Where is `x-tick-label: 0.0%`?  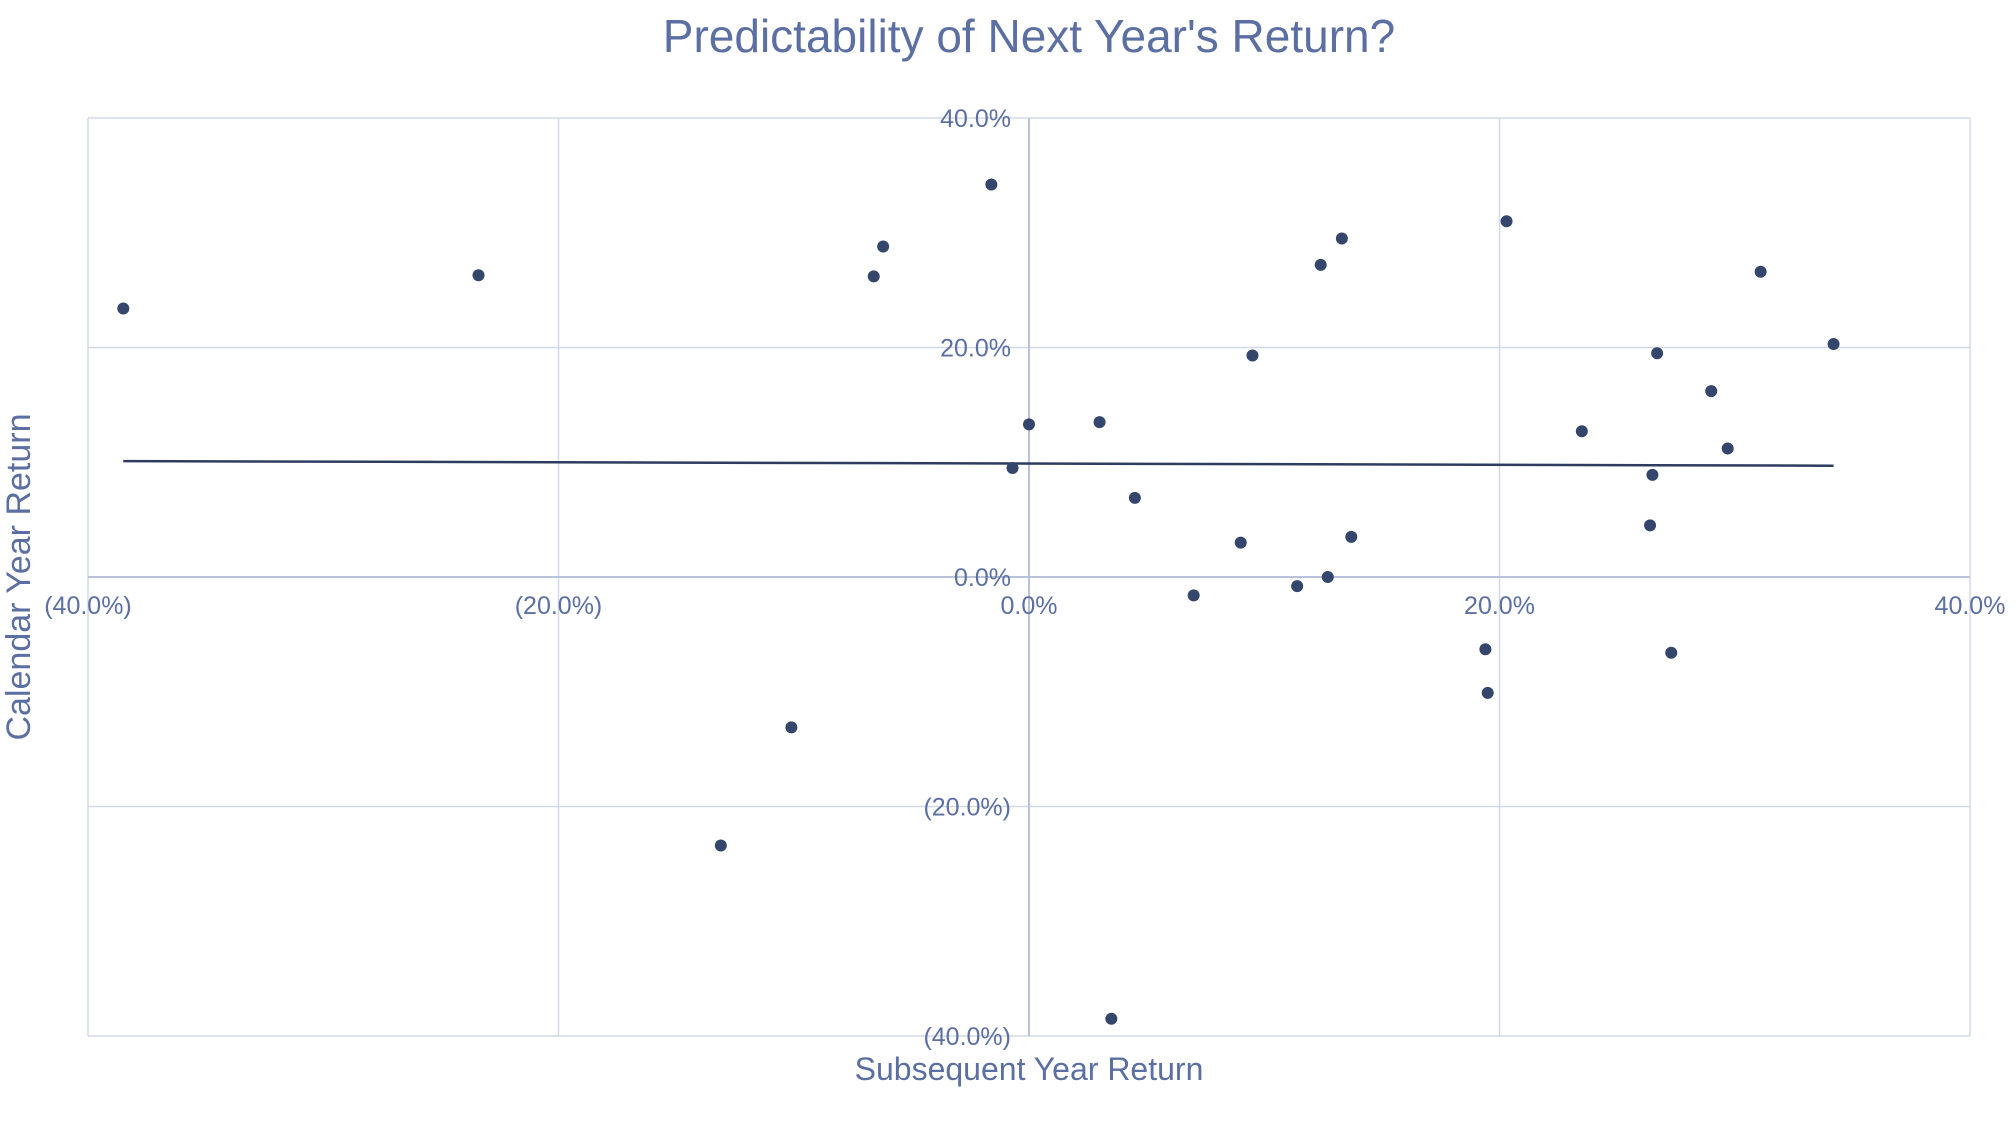 x-tick-label: 0.0% is located at coordinates (1029, 606).